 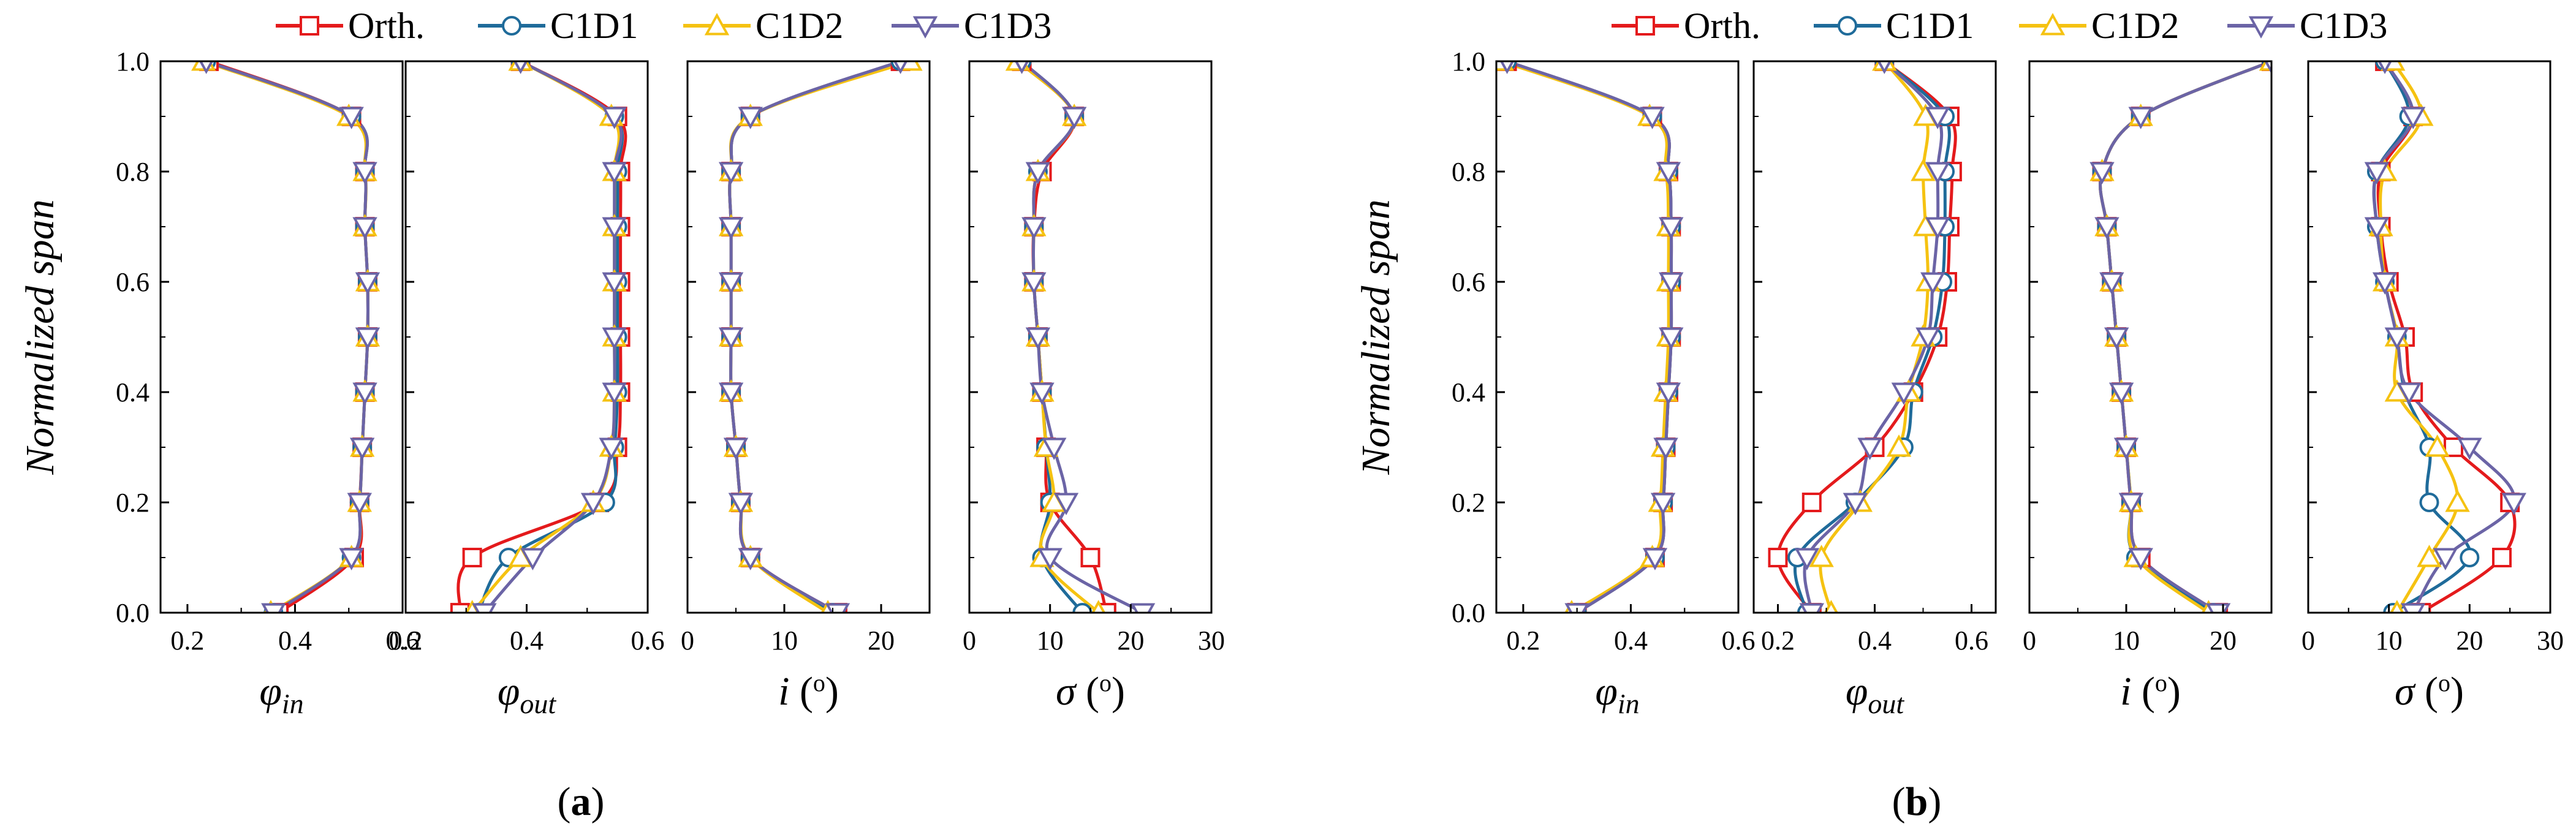 I want to click on legend-label-orth: Orth., so click(x=386, y=26).